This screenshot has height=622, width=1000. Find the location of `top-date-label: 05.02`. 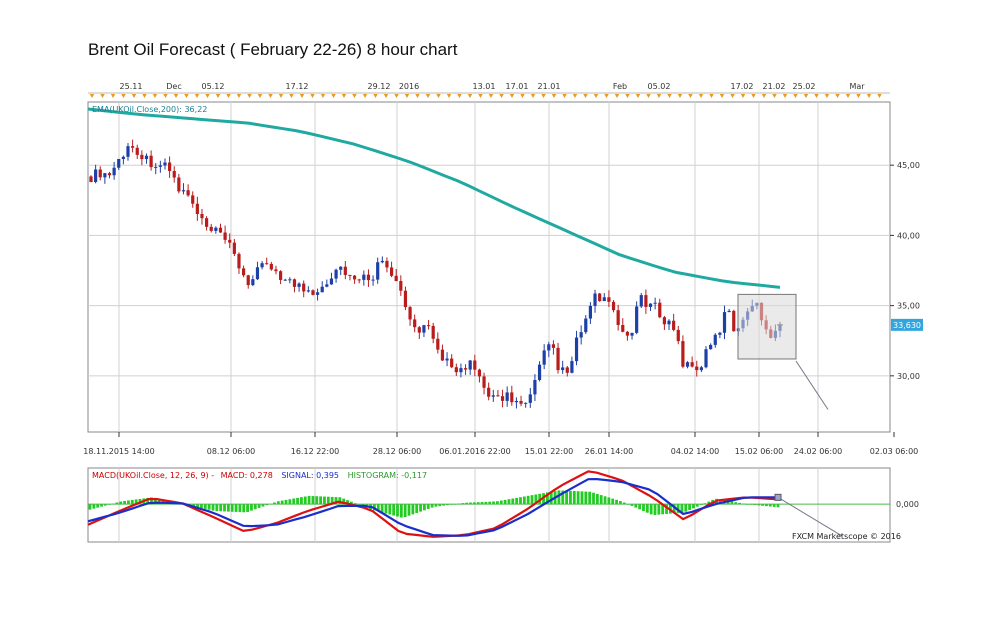

top-date-label: 05.02 is located at coordinates (659, 86).